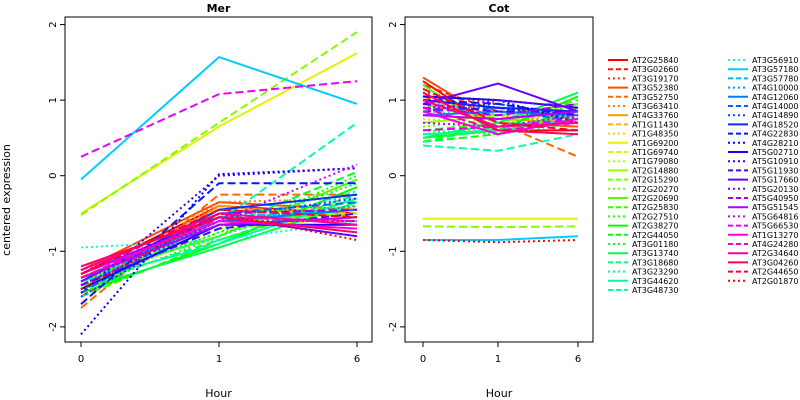 The width and height of the screenshot is (800, 400). What do you see at coordinates (655, 161) in the screenshot?
I see `legend-label: AT1G79080` at bounding box center [655, 161].